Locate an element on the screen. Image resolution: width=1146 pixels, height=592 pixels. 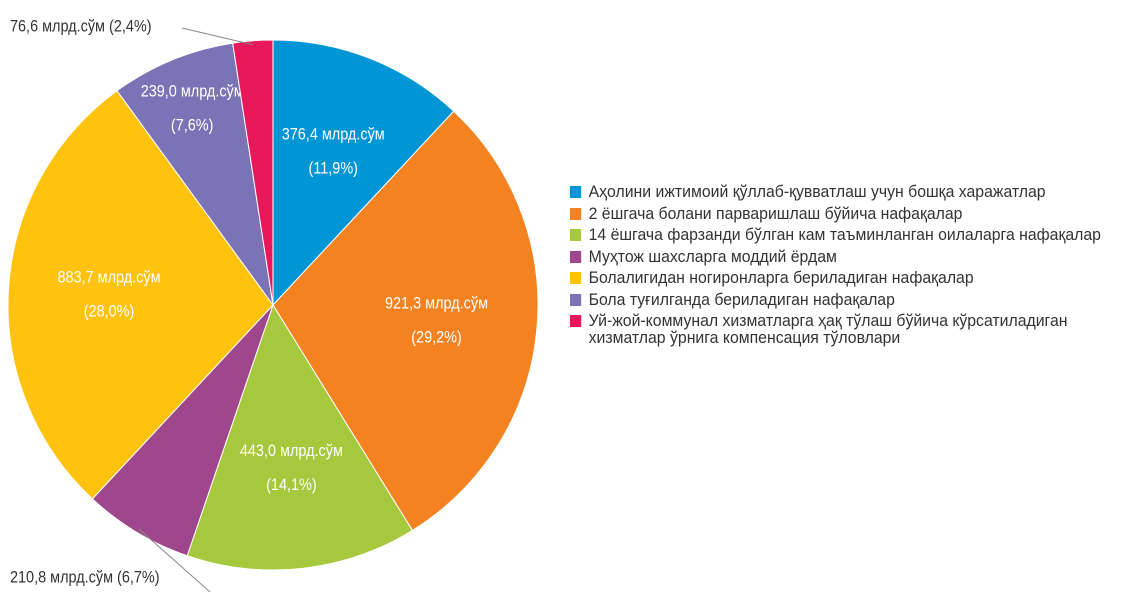
legend-item: Муҳтож шахсларга моддий ёрдам is located at coordinates (839, 256).